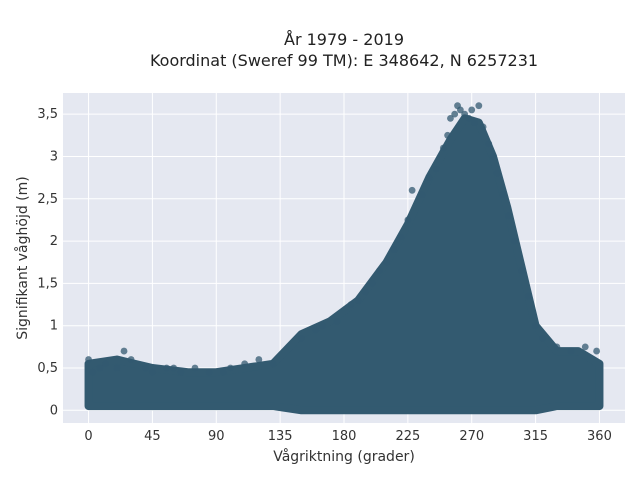  Describe the element at coordinates (47, 199) in the screenshot. I see `y-tick-label: 2,5` at that location.